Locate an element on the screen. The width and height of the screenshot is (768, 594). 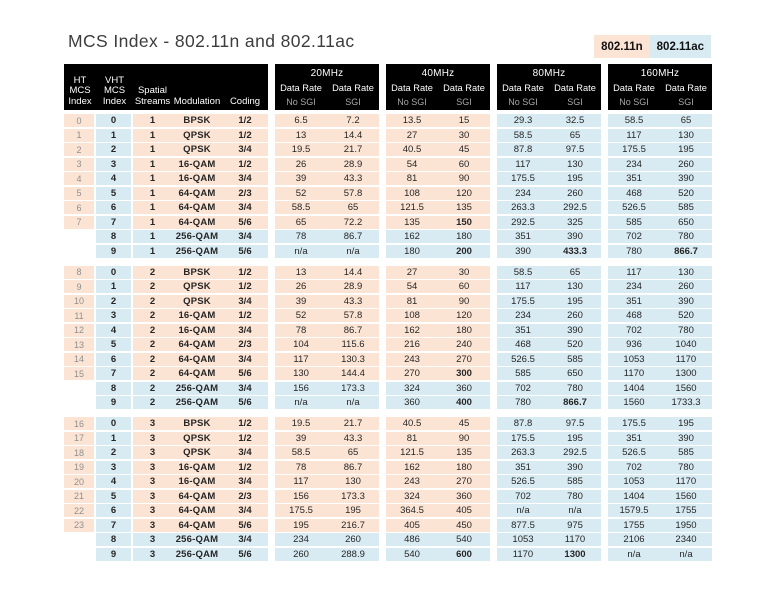
rate-20mhz-sgi: 216.7 is located at coordinates (353, 525).